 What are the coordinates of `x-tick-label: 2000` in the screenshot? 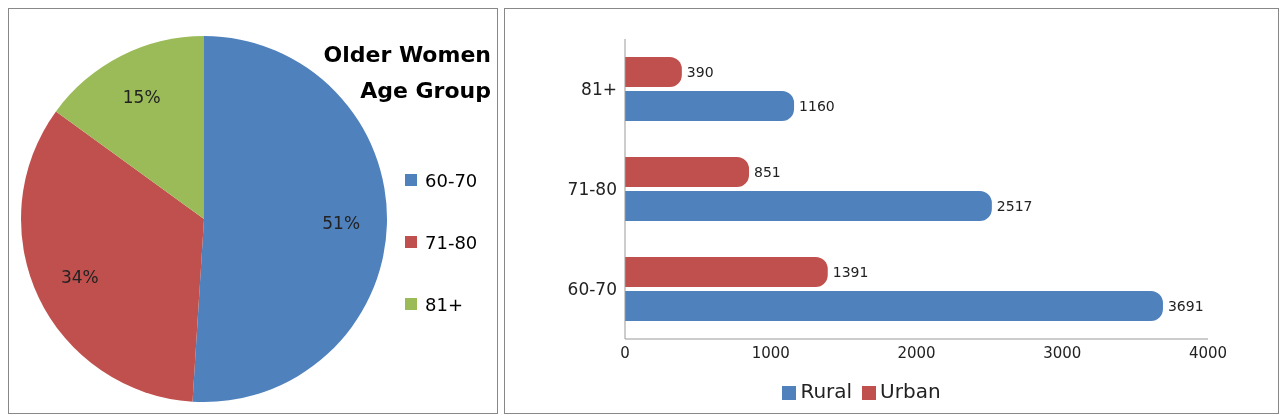 It's located at (916, 352).